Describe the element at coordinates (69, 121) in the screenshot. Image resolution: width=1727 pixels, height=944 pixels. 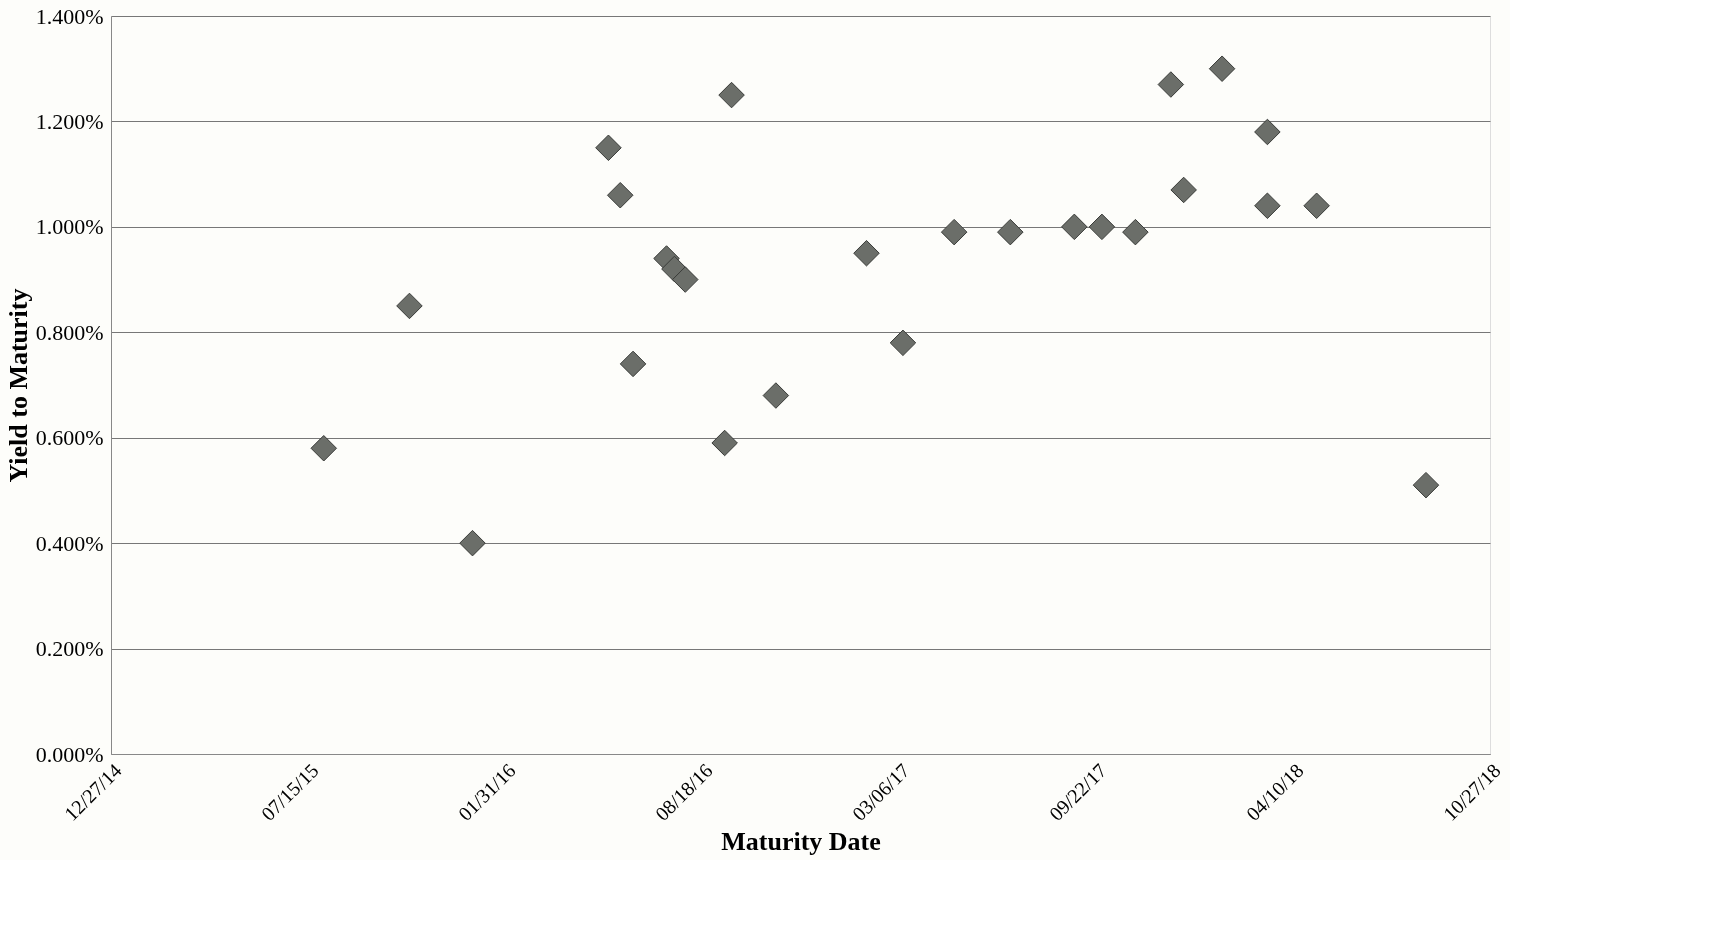
I see `y-tick-label: 1.200%` at that location.